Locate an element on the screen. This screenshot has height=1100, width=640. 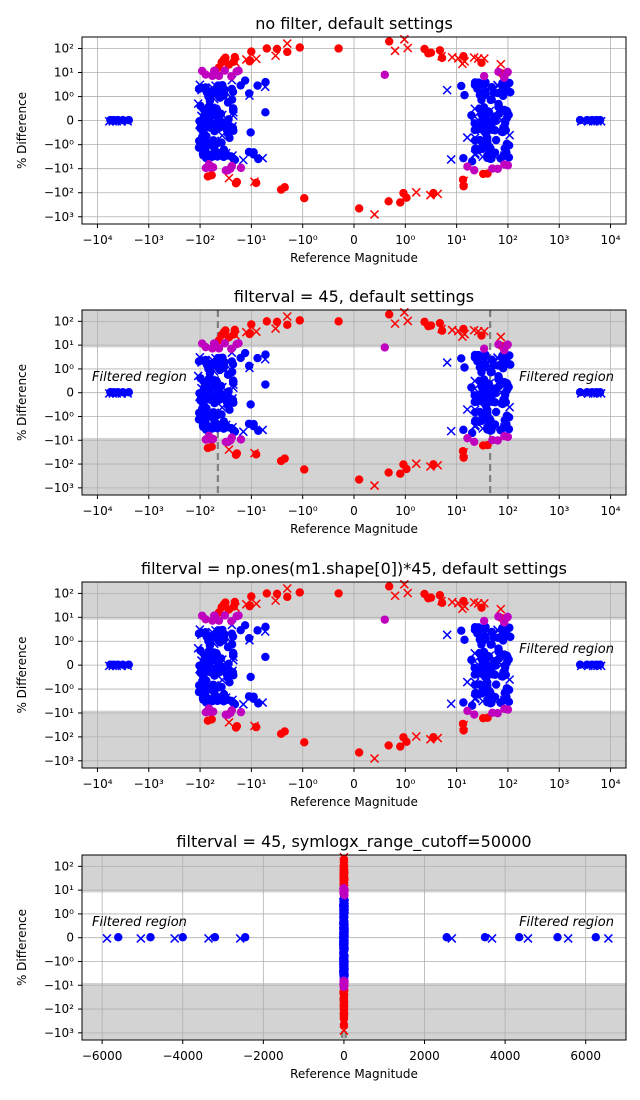
x-tick-label: 10⁴ is located at coordinates (611, 784).